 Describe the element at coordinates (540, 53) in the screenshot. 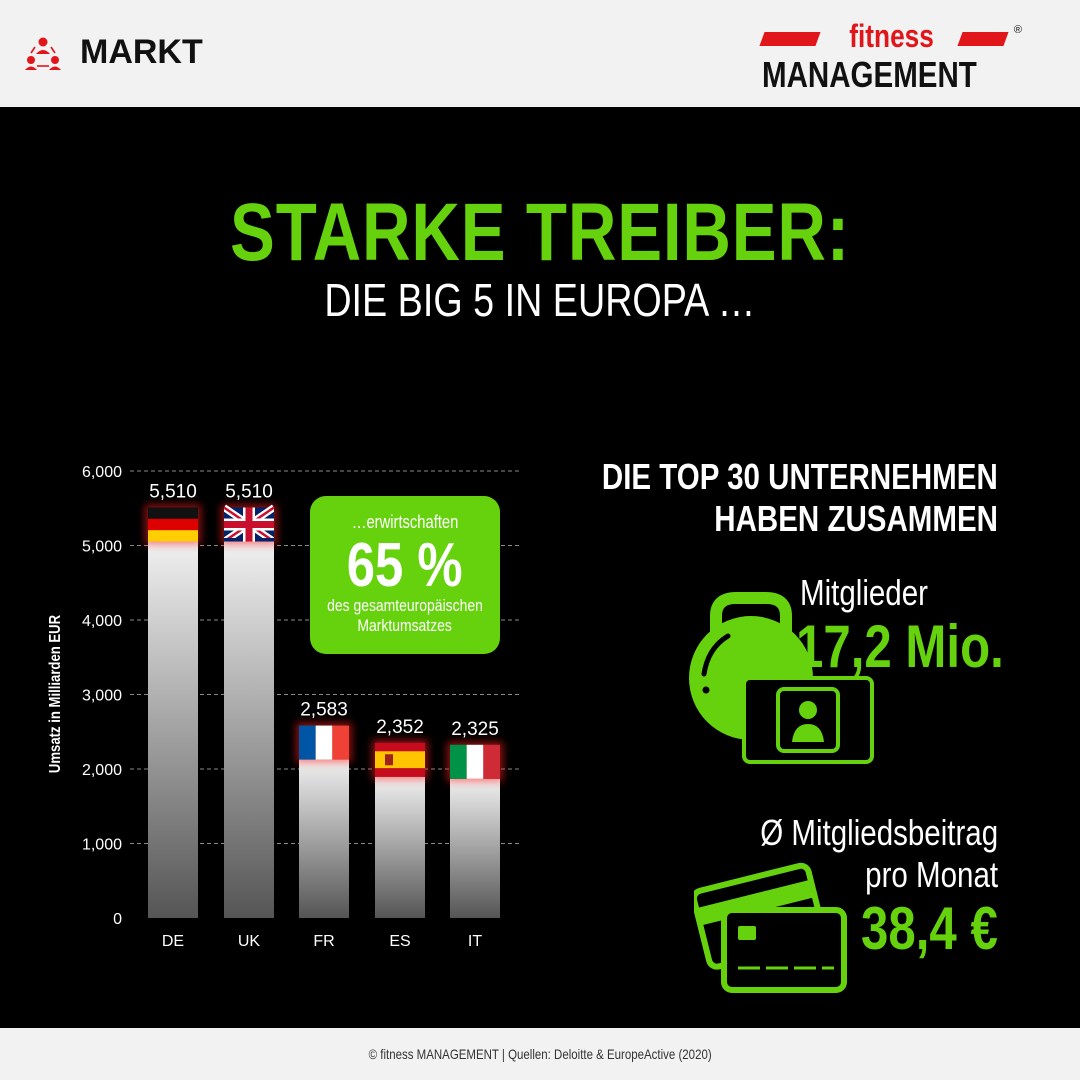

I see `top-bar: MARKT fitness ® MANAGEMENT` at that location.